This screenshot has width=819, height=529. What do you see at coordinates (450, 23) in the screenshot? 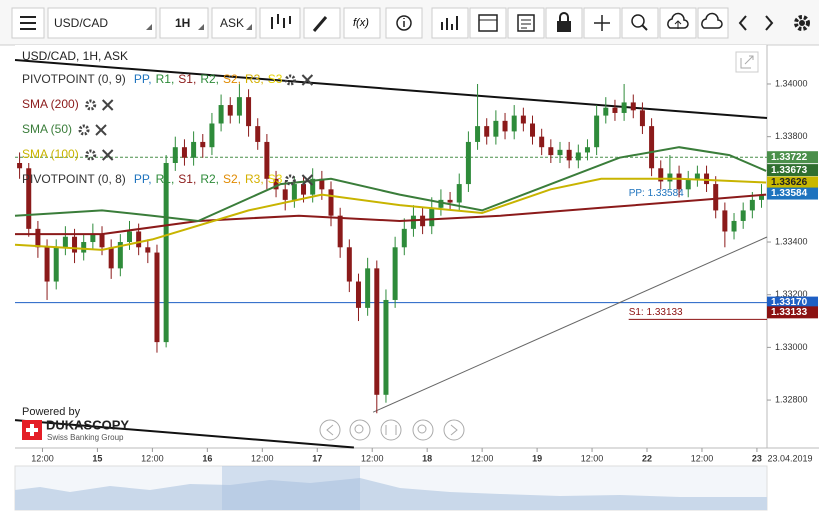
I see `volume-button` at bounding box center [450, 23].